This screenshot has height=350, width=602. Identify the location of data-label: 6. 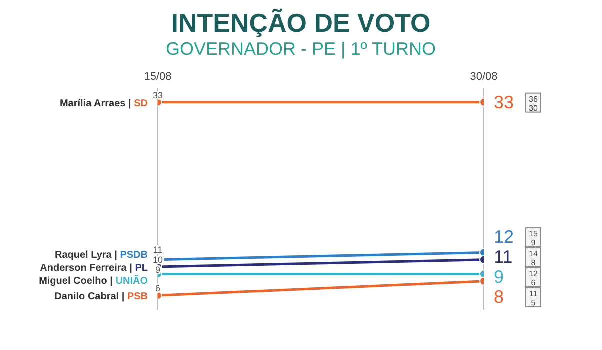
(158, 289).